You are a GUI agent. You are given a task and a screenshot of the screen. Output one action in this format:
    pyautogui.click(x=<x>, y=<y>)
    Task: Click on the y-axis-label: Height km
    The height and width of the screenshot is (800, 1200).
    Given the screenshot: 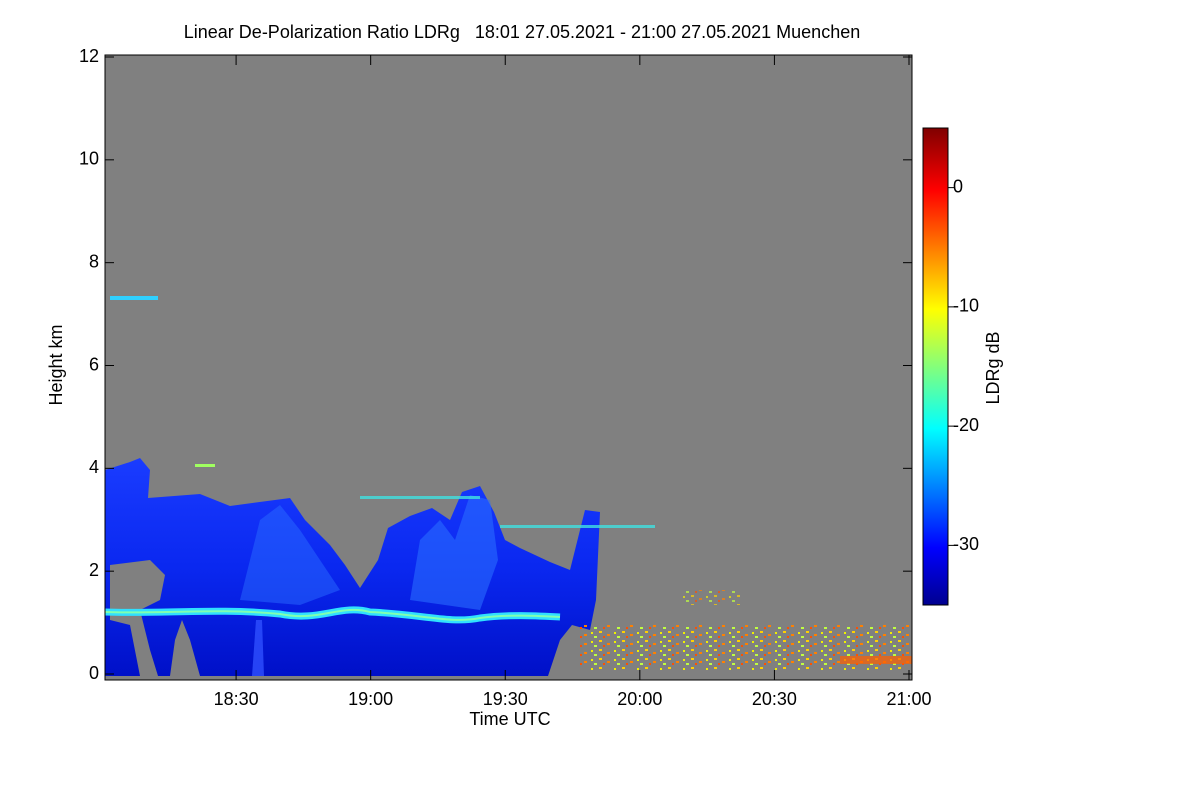 What is the action you would take?
    pyautogui.click(x=56, y=364)
    